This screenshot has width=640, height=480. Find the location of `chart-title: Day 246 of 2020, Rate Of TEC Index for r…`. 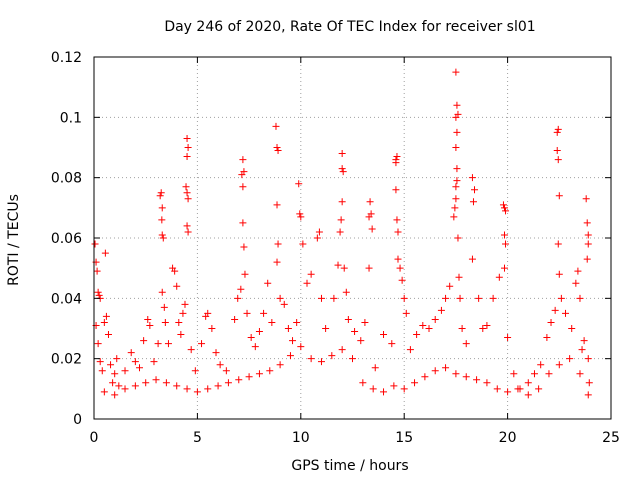

chart-title: Day 246 of 2020, Rate Of TEC Index for r… is located at coordinates (349, 27).